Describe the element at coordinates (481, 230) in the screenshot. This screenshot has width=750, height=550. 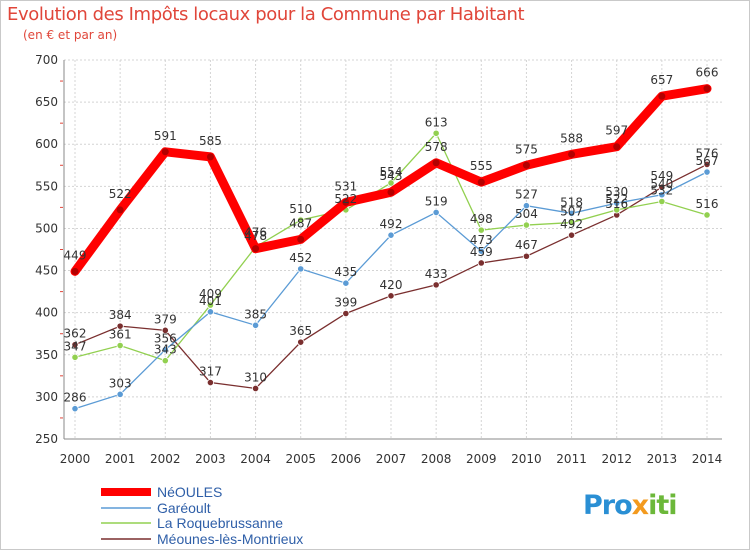
I see `point-la-roquebrussanne-2009` at that location.